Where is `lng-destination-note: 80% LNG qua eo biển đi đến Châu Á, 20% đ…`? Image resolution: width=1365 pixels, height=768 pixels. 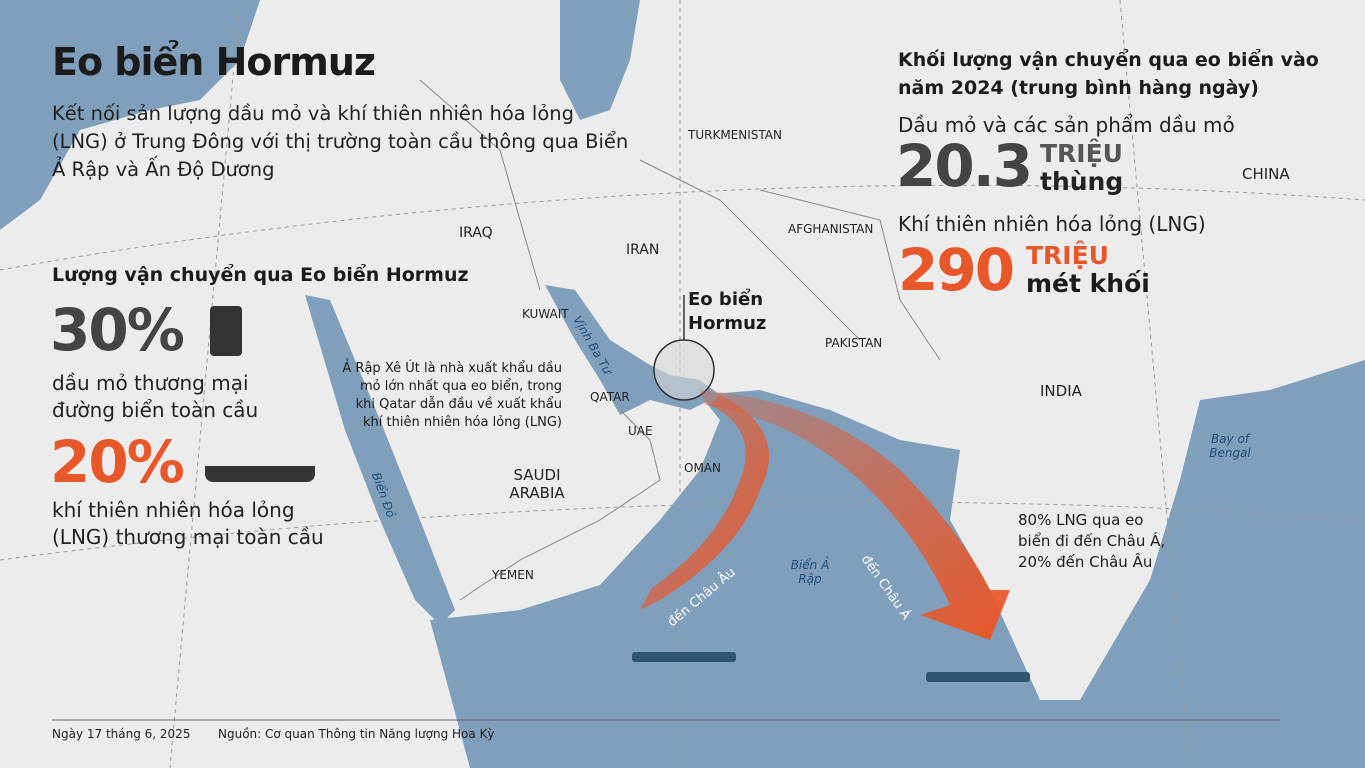
lng-destination-note: 80% LNG qua eo biển đi đến Châu Á, 20% đ… is located at coordinates (1092, 541).